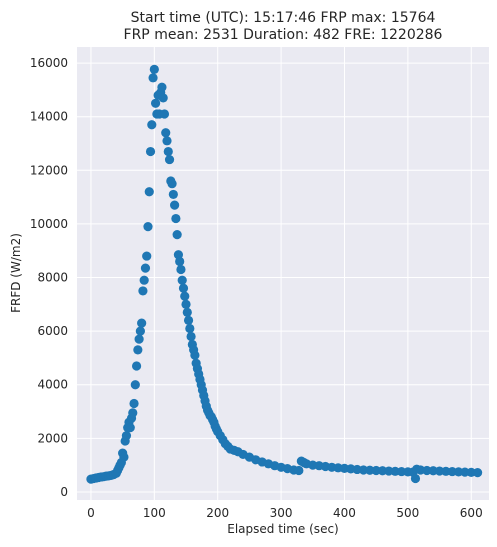 This screenshot has height=547, width=497. What do you see at coordinates (16, 273) in the screenshot?
I see `y-axis-label: FRFD (W/m2)` at bounding box center [16, 273].